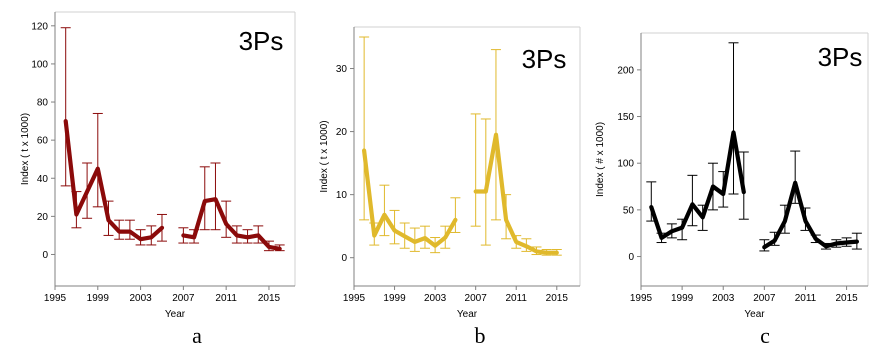  Describe the element at coordinates (197, 335) in the screenshot. I see `caption-a: a` at that location.